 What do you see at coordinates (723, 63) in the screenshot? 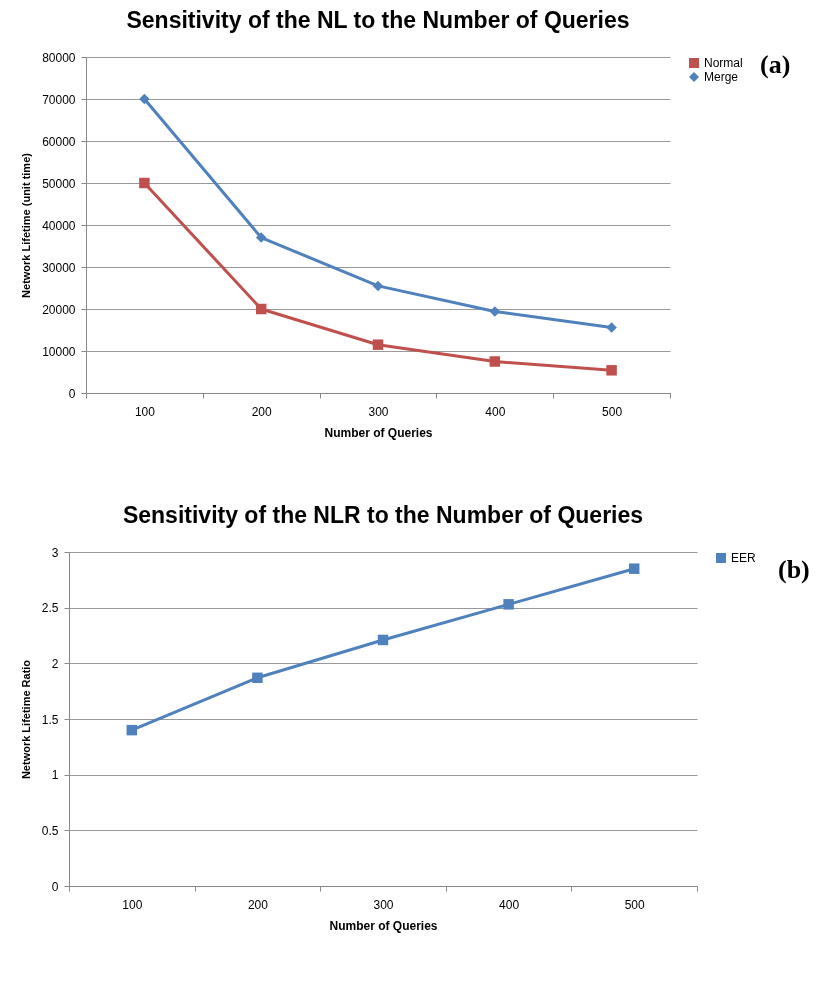
I see `legend-label: Normal` at bounding box center [723, 63].